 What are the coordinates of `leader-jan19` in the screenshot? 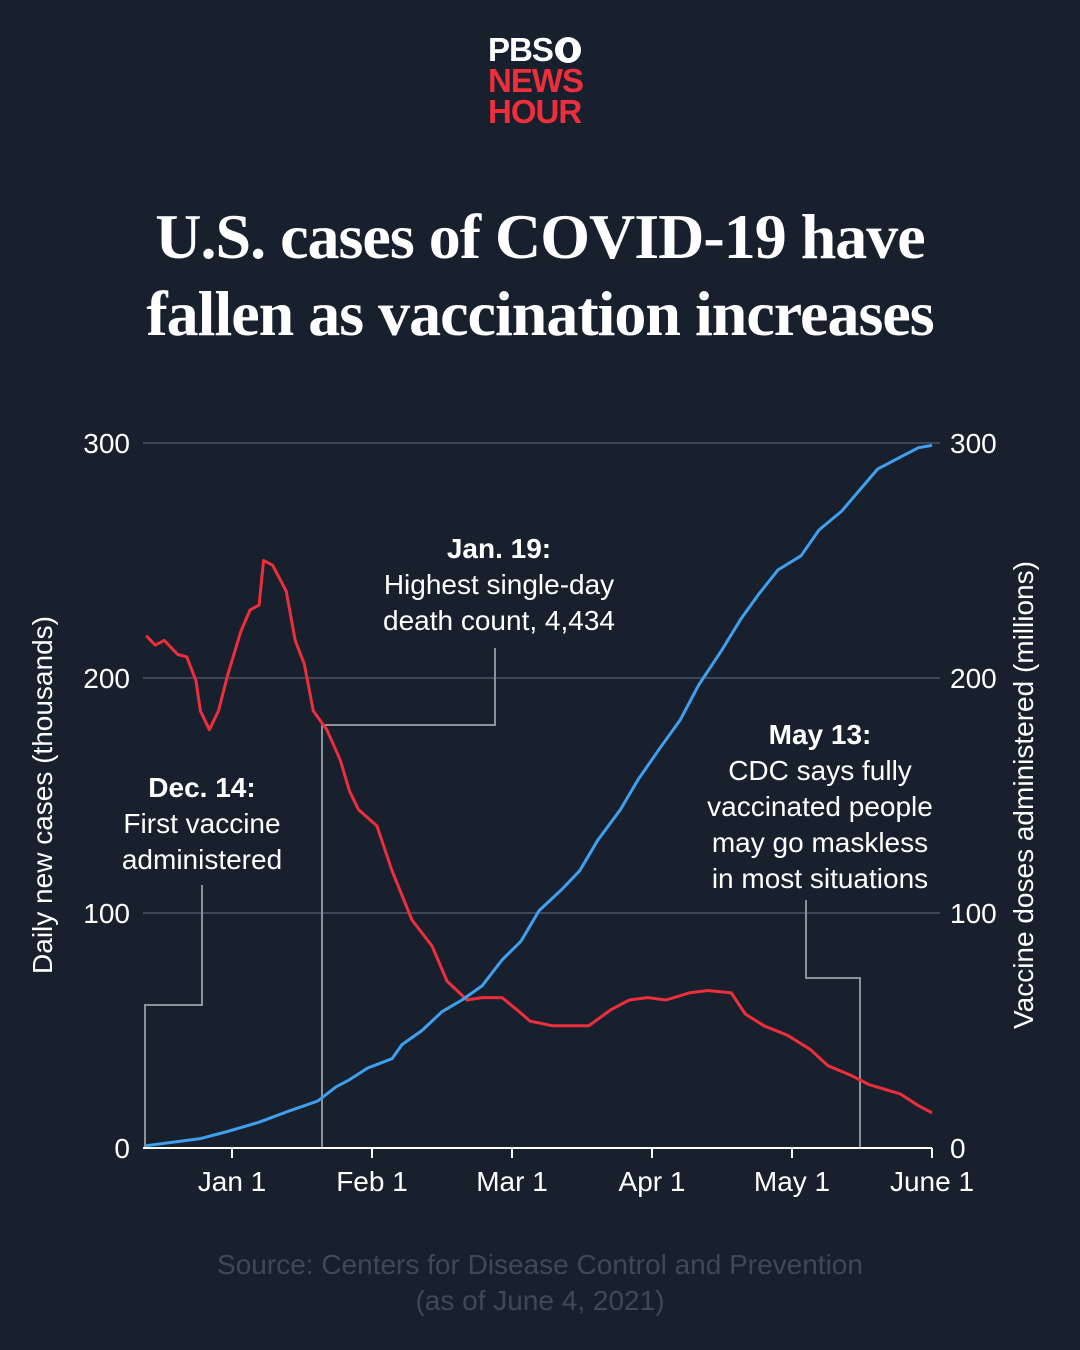 It's located at (408, 898).